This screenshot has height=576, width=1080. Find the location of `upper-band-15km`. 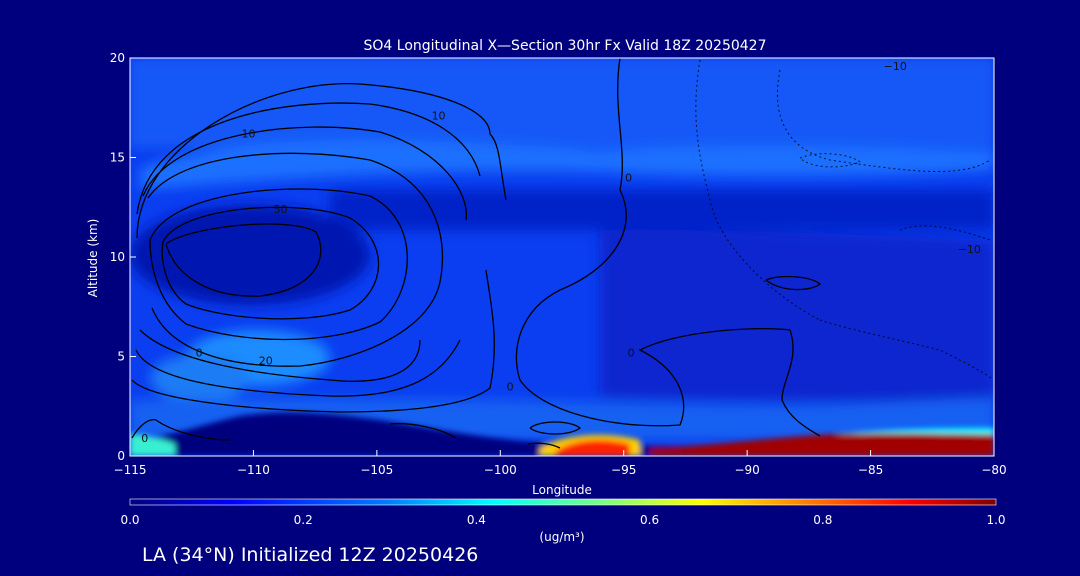

upper-band-15km is located at coordinates (567, 165).